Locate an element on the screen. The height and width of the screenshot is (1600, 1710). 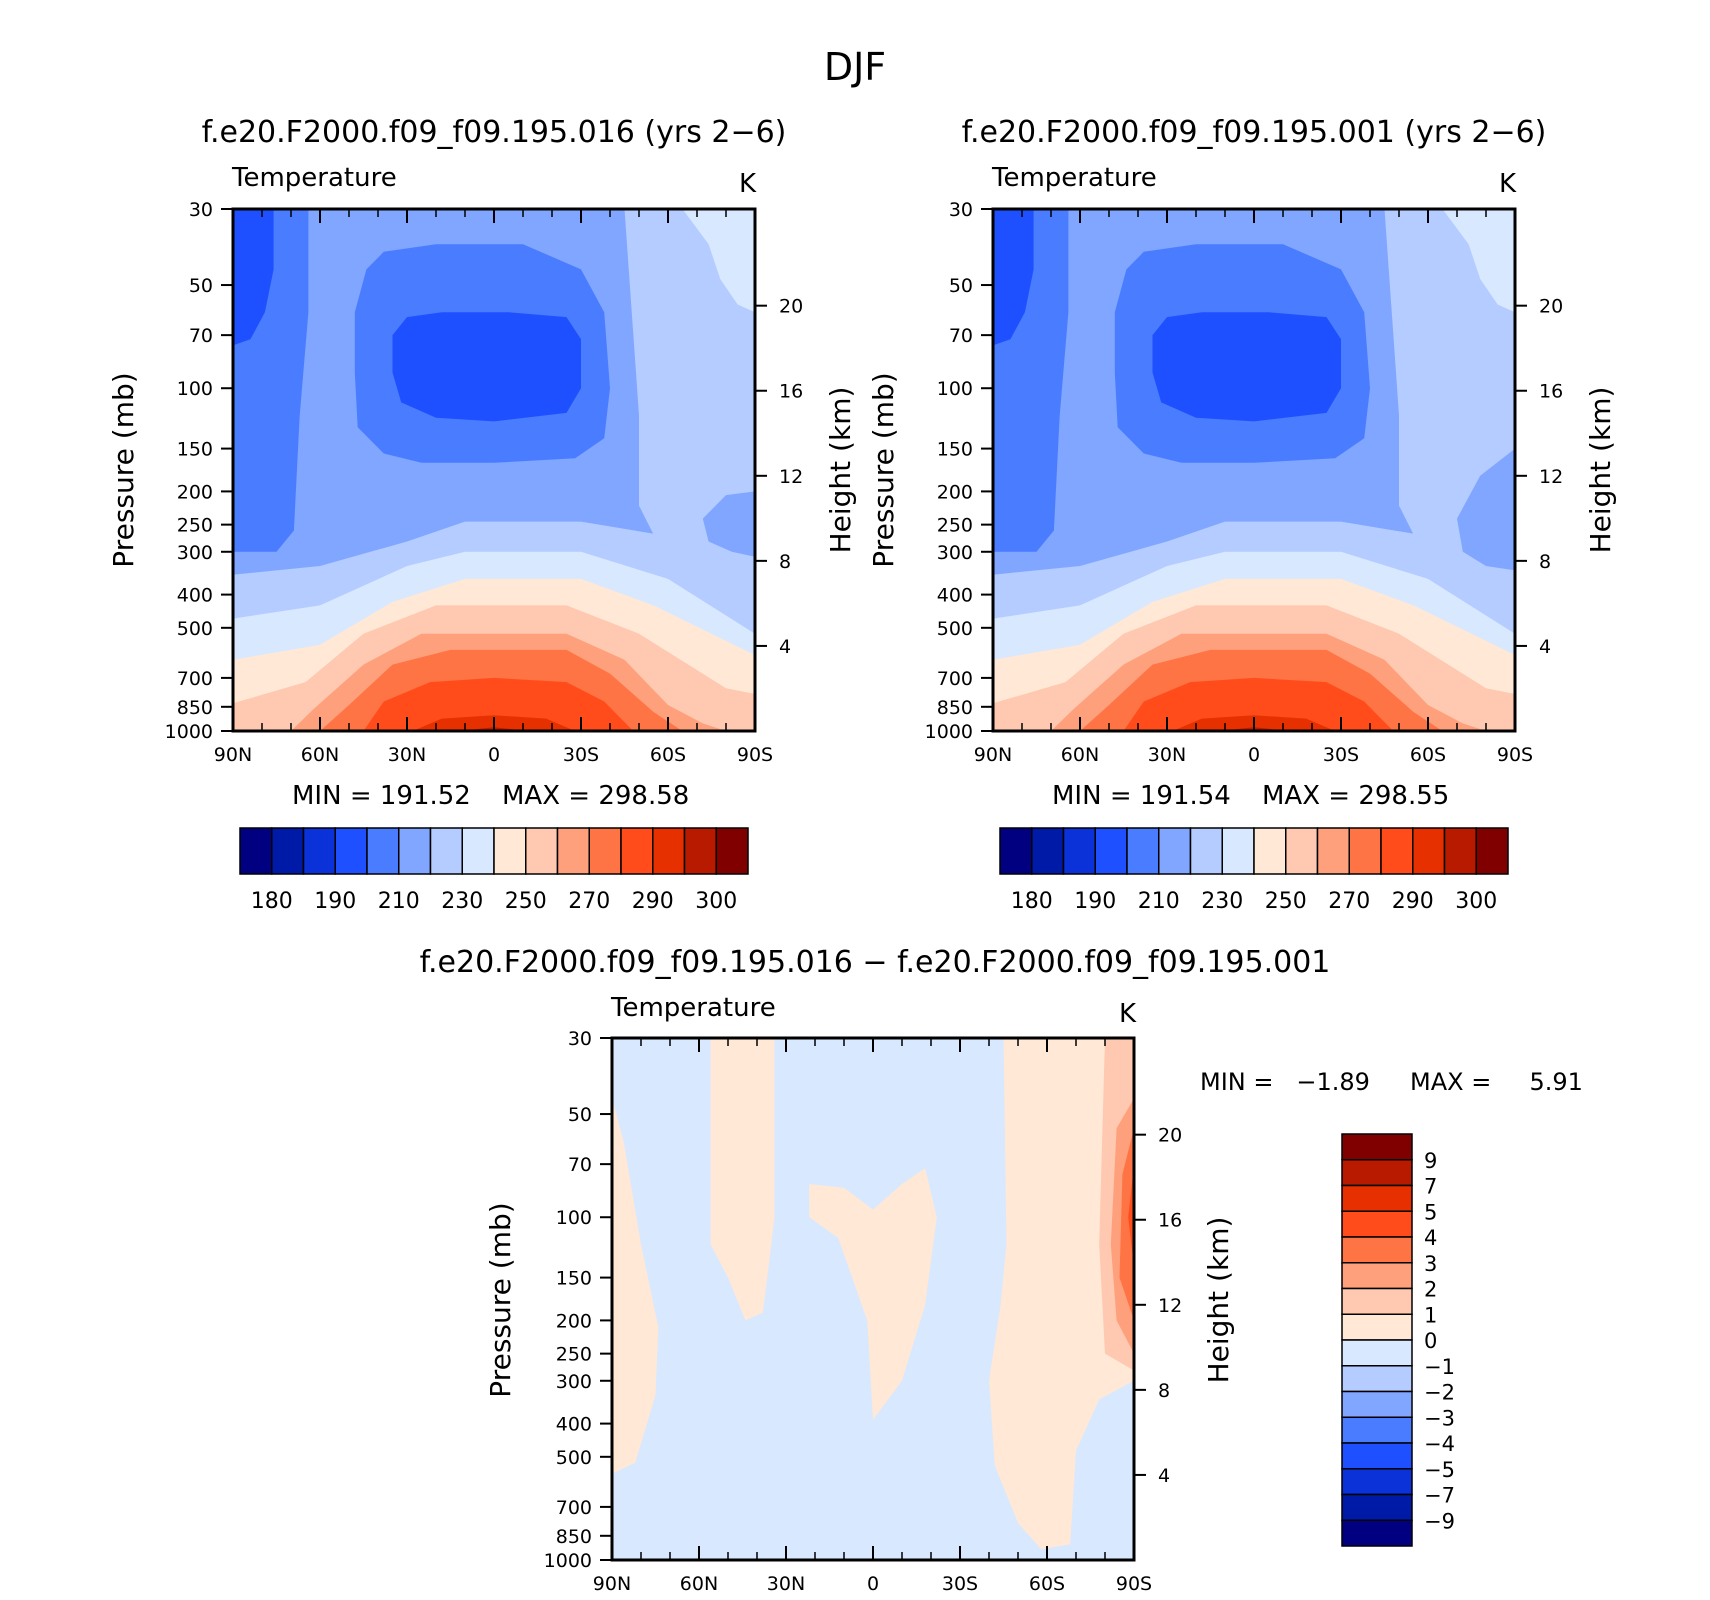
x-tick-label: 90S is located at coordinates (755, 755).